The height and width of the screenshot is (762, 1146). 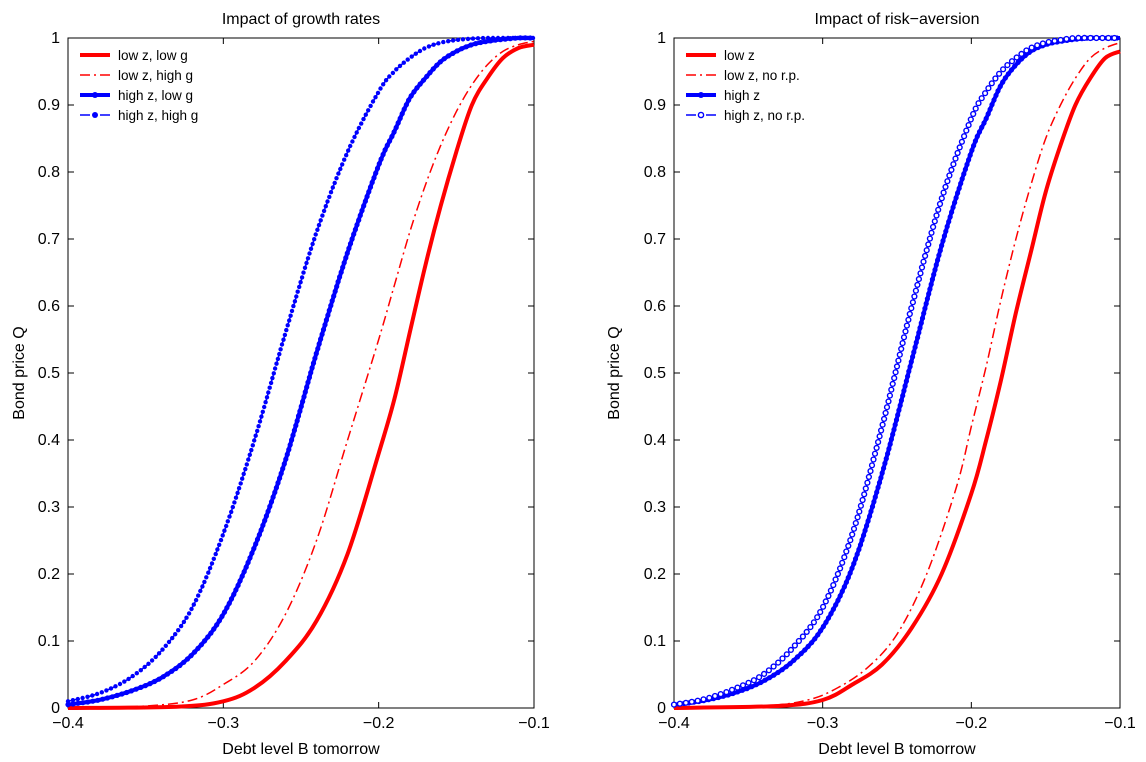 I want to click on legend-label: high z, high g, so click(x=158, y=115).